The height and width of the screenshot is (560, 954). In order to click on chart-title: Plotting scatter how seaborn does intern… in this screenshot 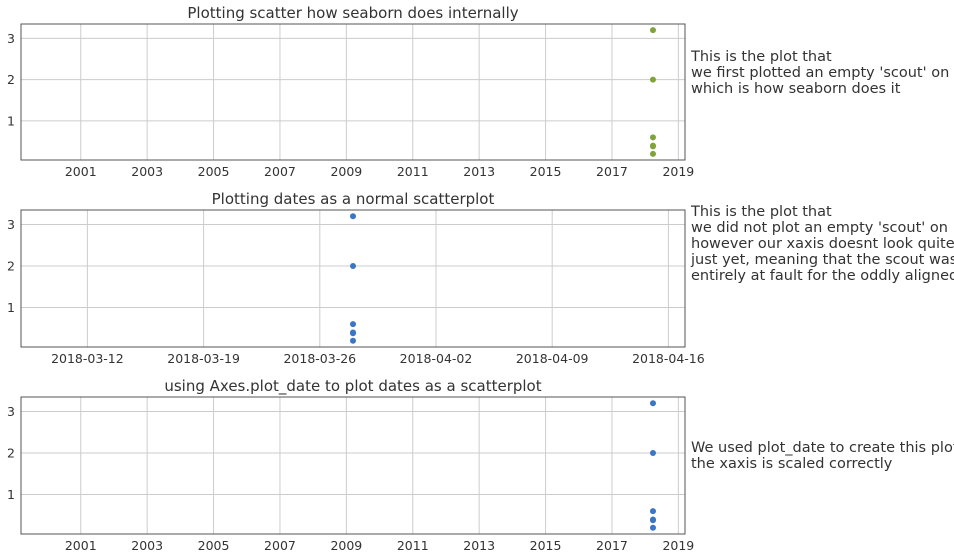, I will do `click(352, 13)`.